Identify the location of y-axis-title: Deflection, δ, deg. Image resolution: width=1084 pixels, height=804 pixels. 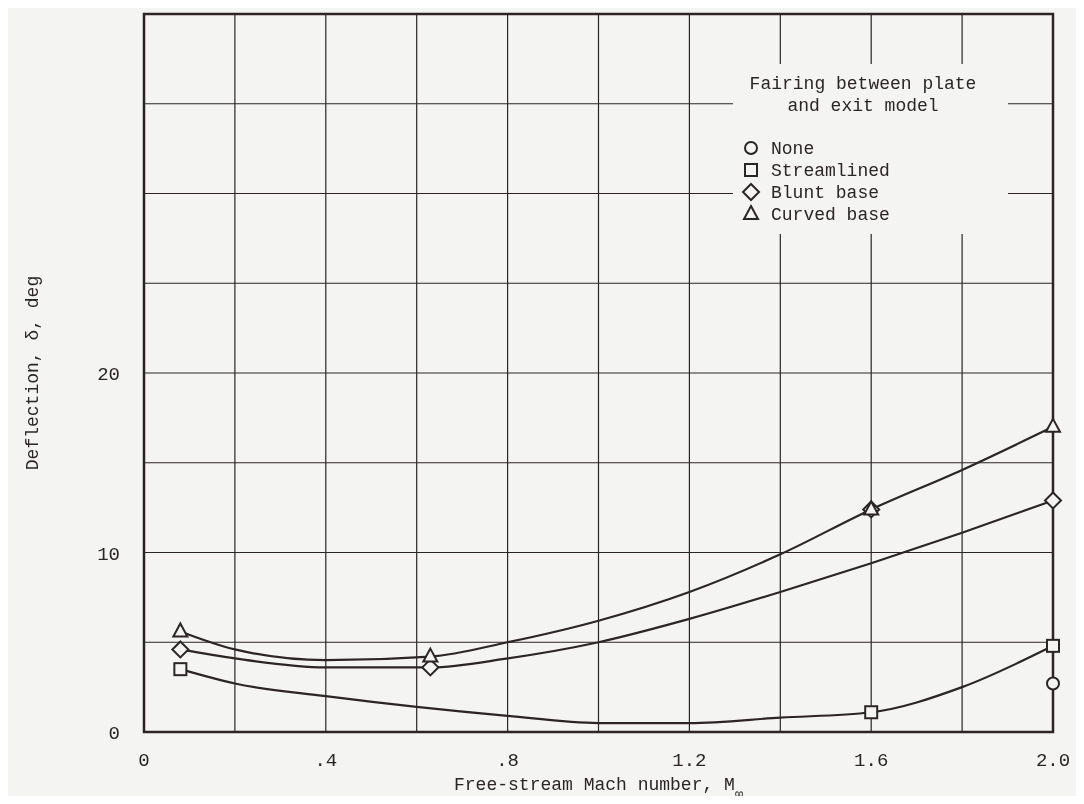
(33, 373).